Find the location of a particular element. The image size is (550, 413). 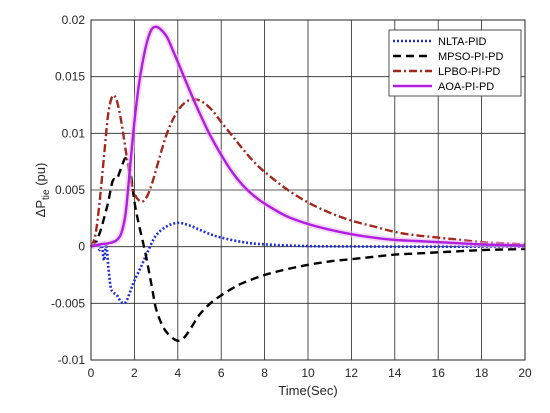

x-tick-label-6: 12 is located at coordinates (352, 373).